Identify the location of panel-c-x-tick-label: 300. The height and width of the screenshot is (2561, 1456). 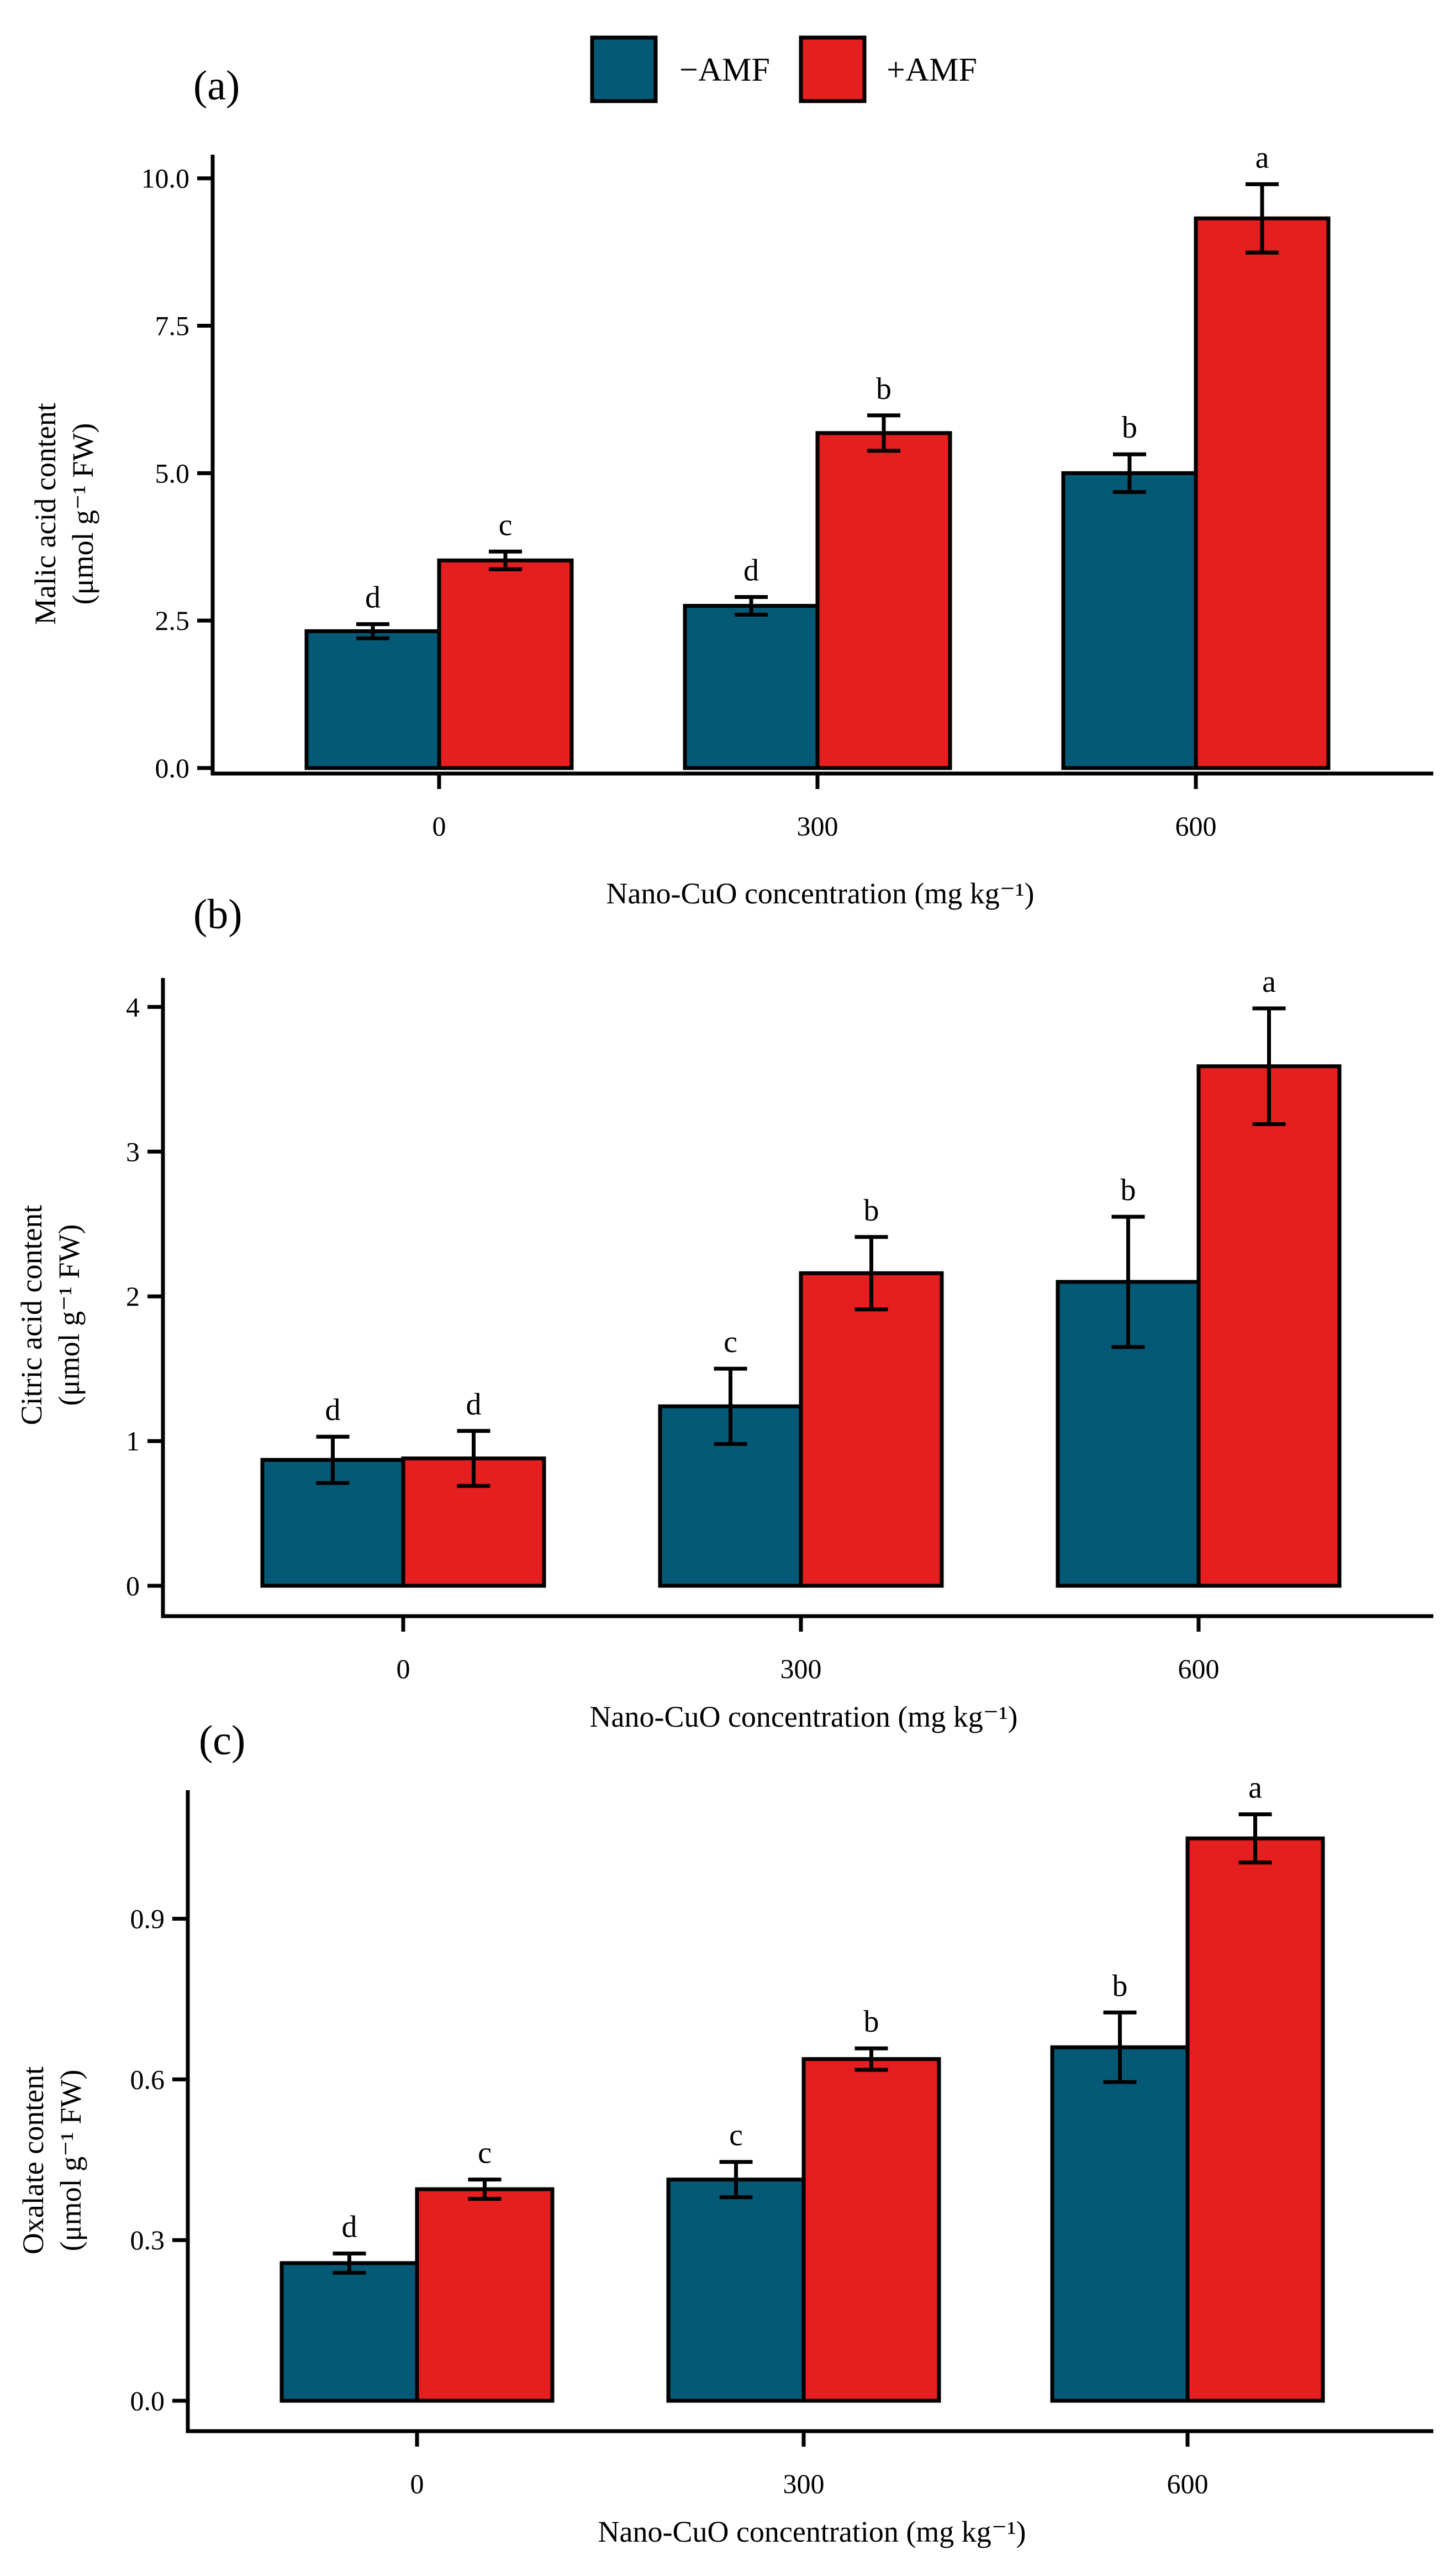
(804, 2483).